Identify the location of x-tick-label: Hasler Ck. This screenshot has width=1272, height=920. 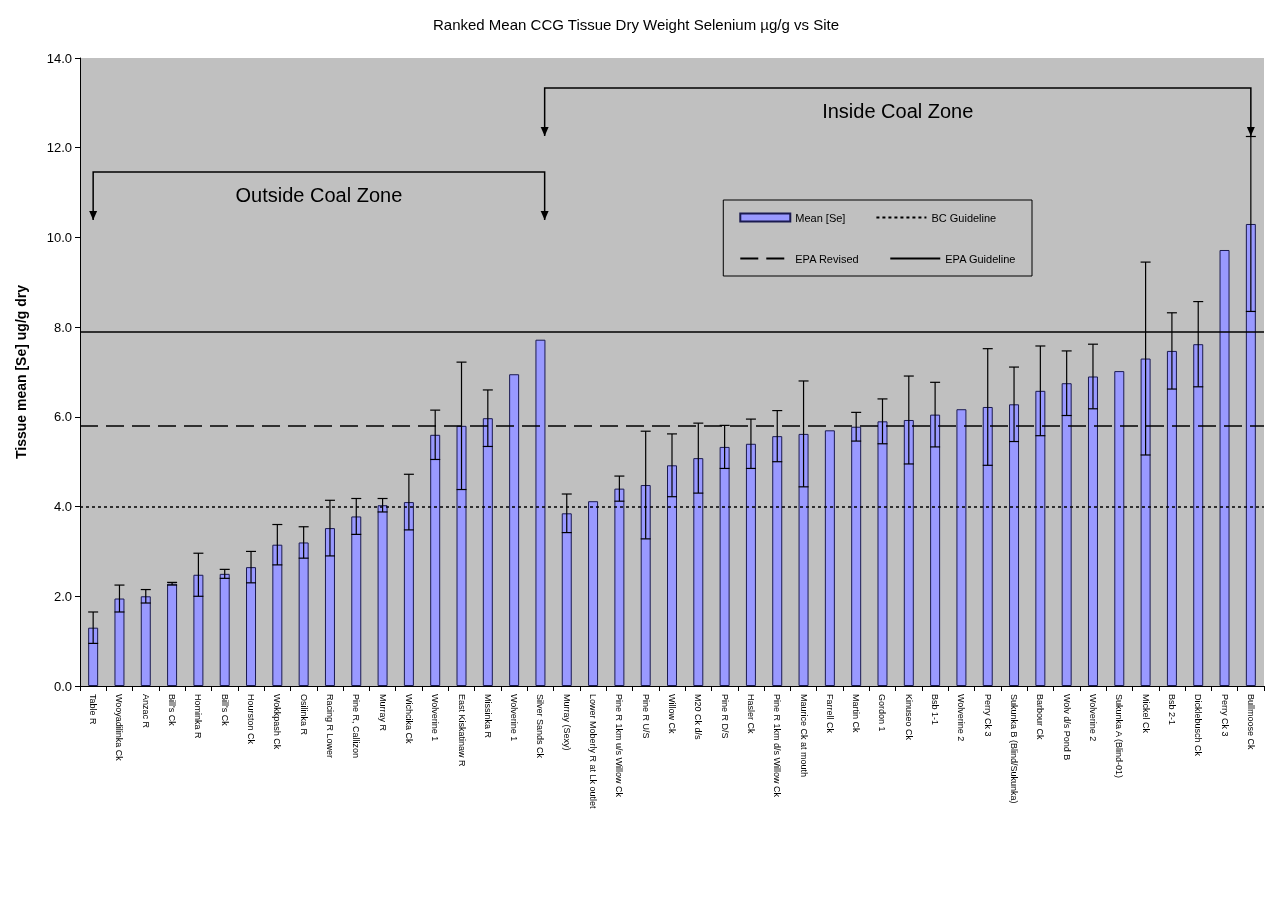
(750, 714).